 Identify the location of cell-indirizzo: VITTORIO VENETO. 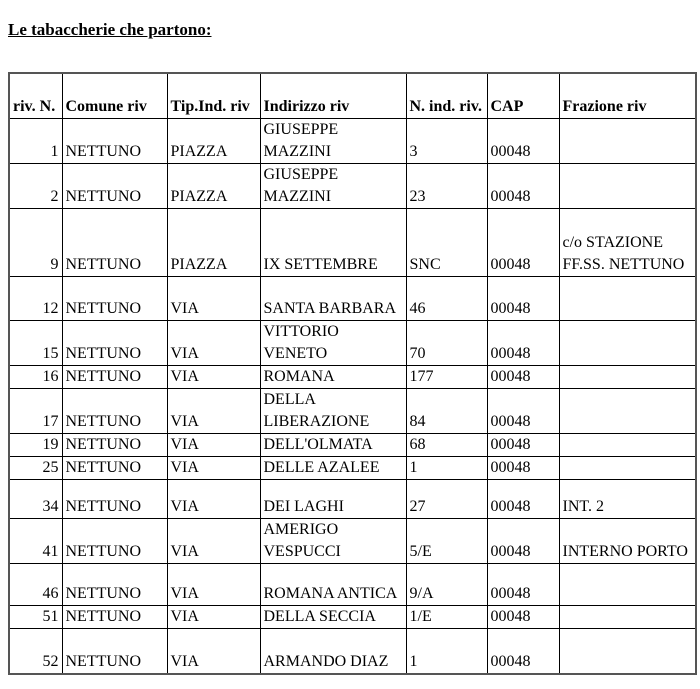
(333, 343).